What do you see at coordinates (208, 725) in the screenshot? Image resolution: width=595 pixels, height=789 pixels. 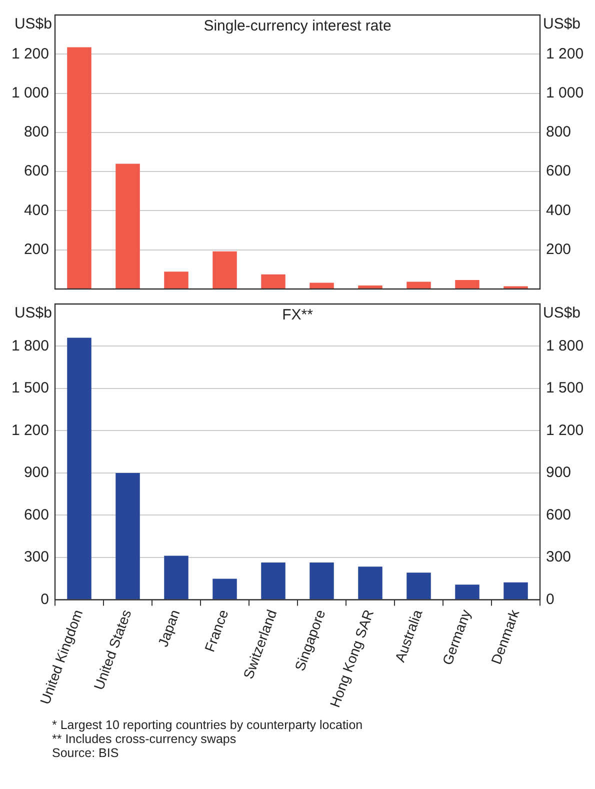 I see `text: * Largest 10 reporting countries by counterparty location` at bounding box center [208, 725].